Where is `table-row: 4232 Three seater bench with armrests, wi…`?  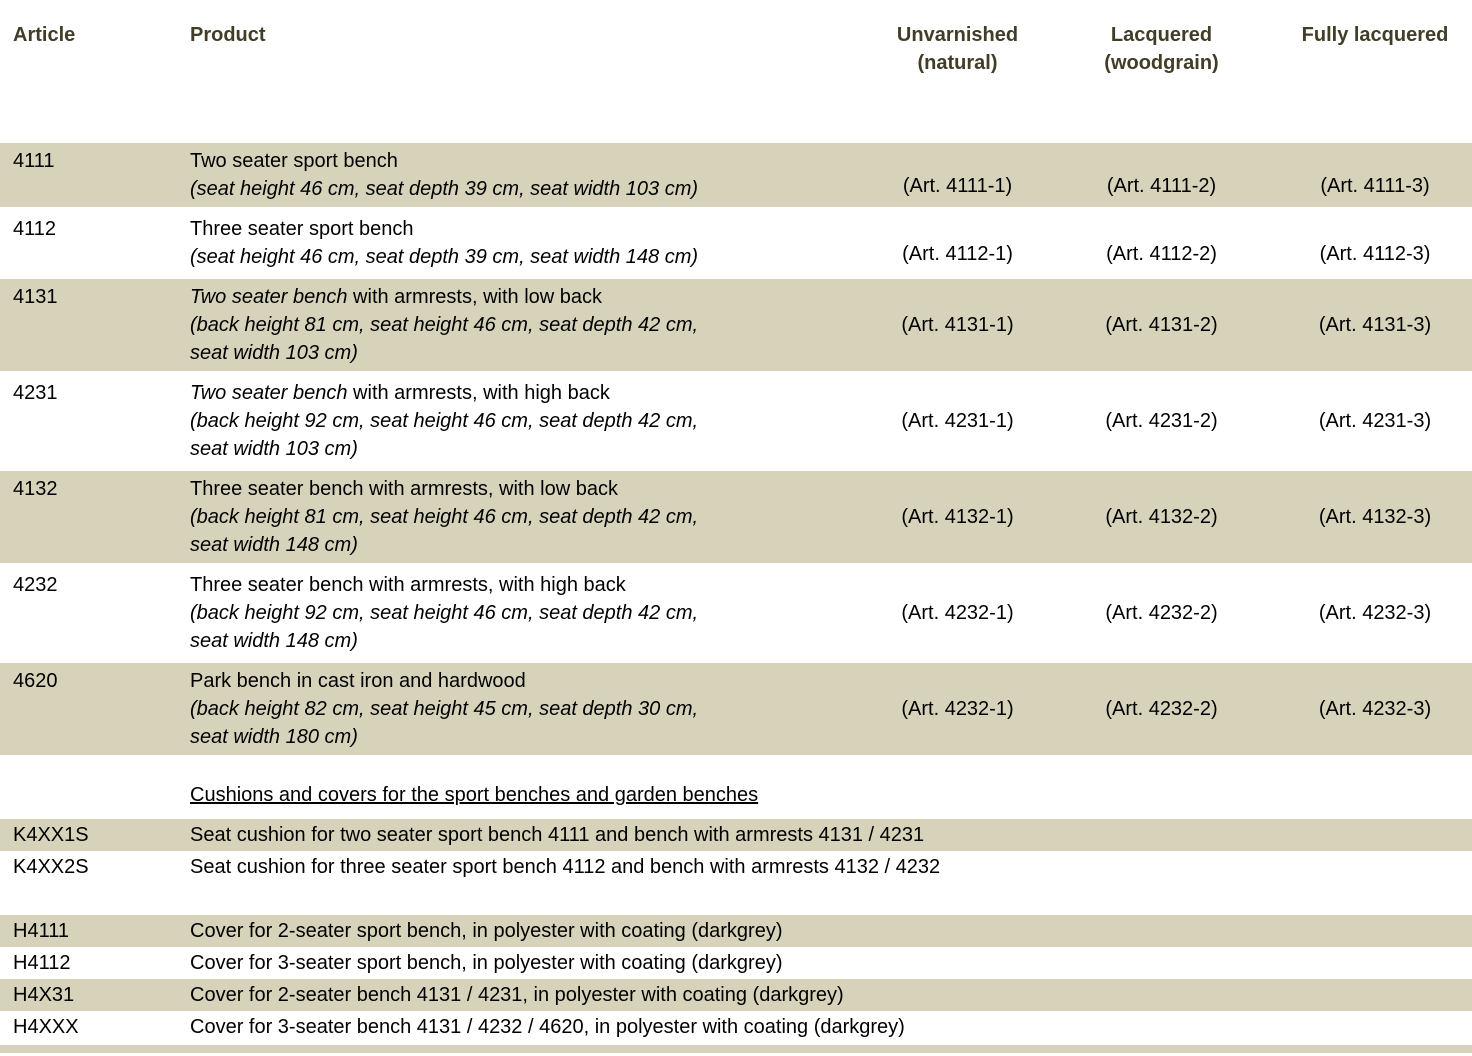 table-row: 4232 Three seater bench with armrests, wi… is located at coordinates (736, 613).